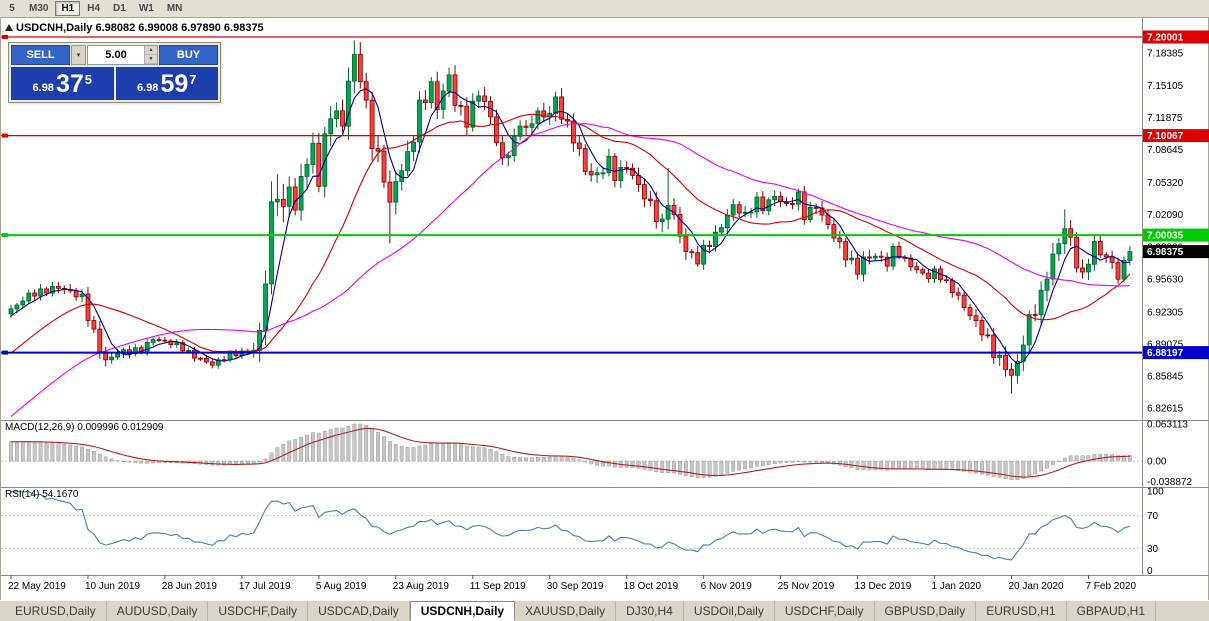  What do you see at coordinates (68, 8) in the screenshot?
I see `timeframe-h1: H1` at bounding box center [68, 8].